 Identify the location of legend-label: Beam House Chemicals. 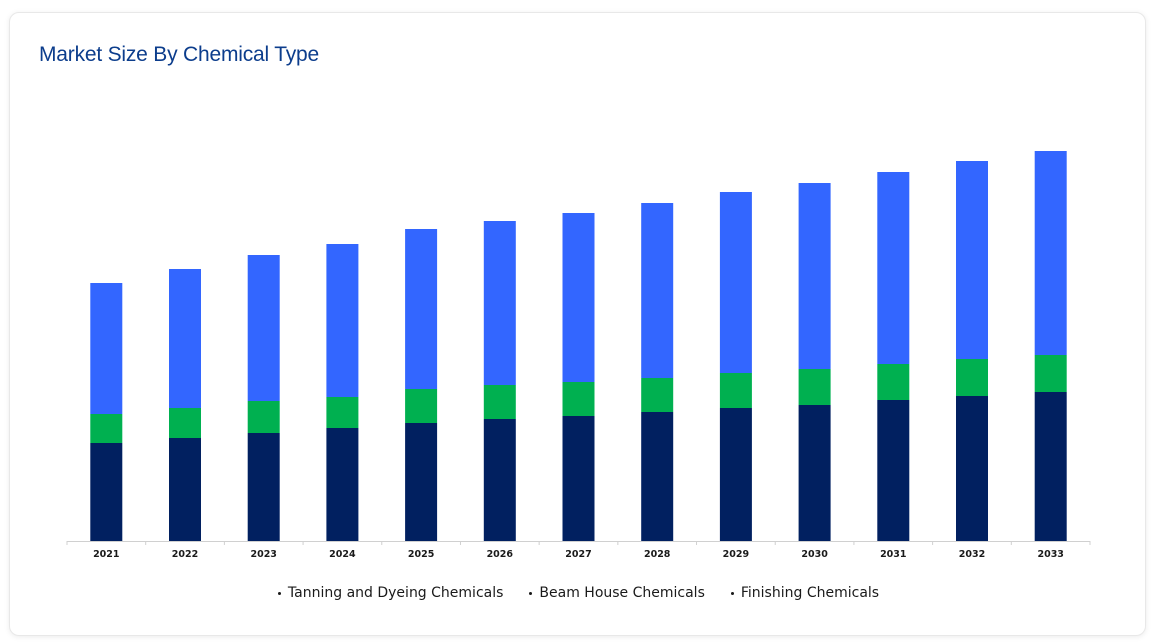
(622, 593).